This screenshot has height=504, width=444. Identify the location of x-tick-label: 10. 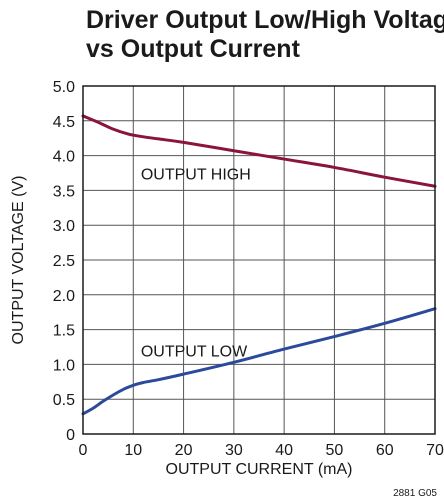
(133, 450).